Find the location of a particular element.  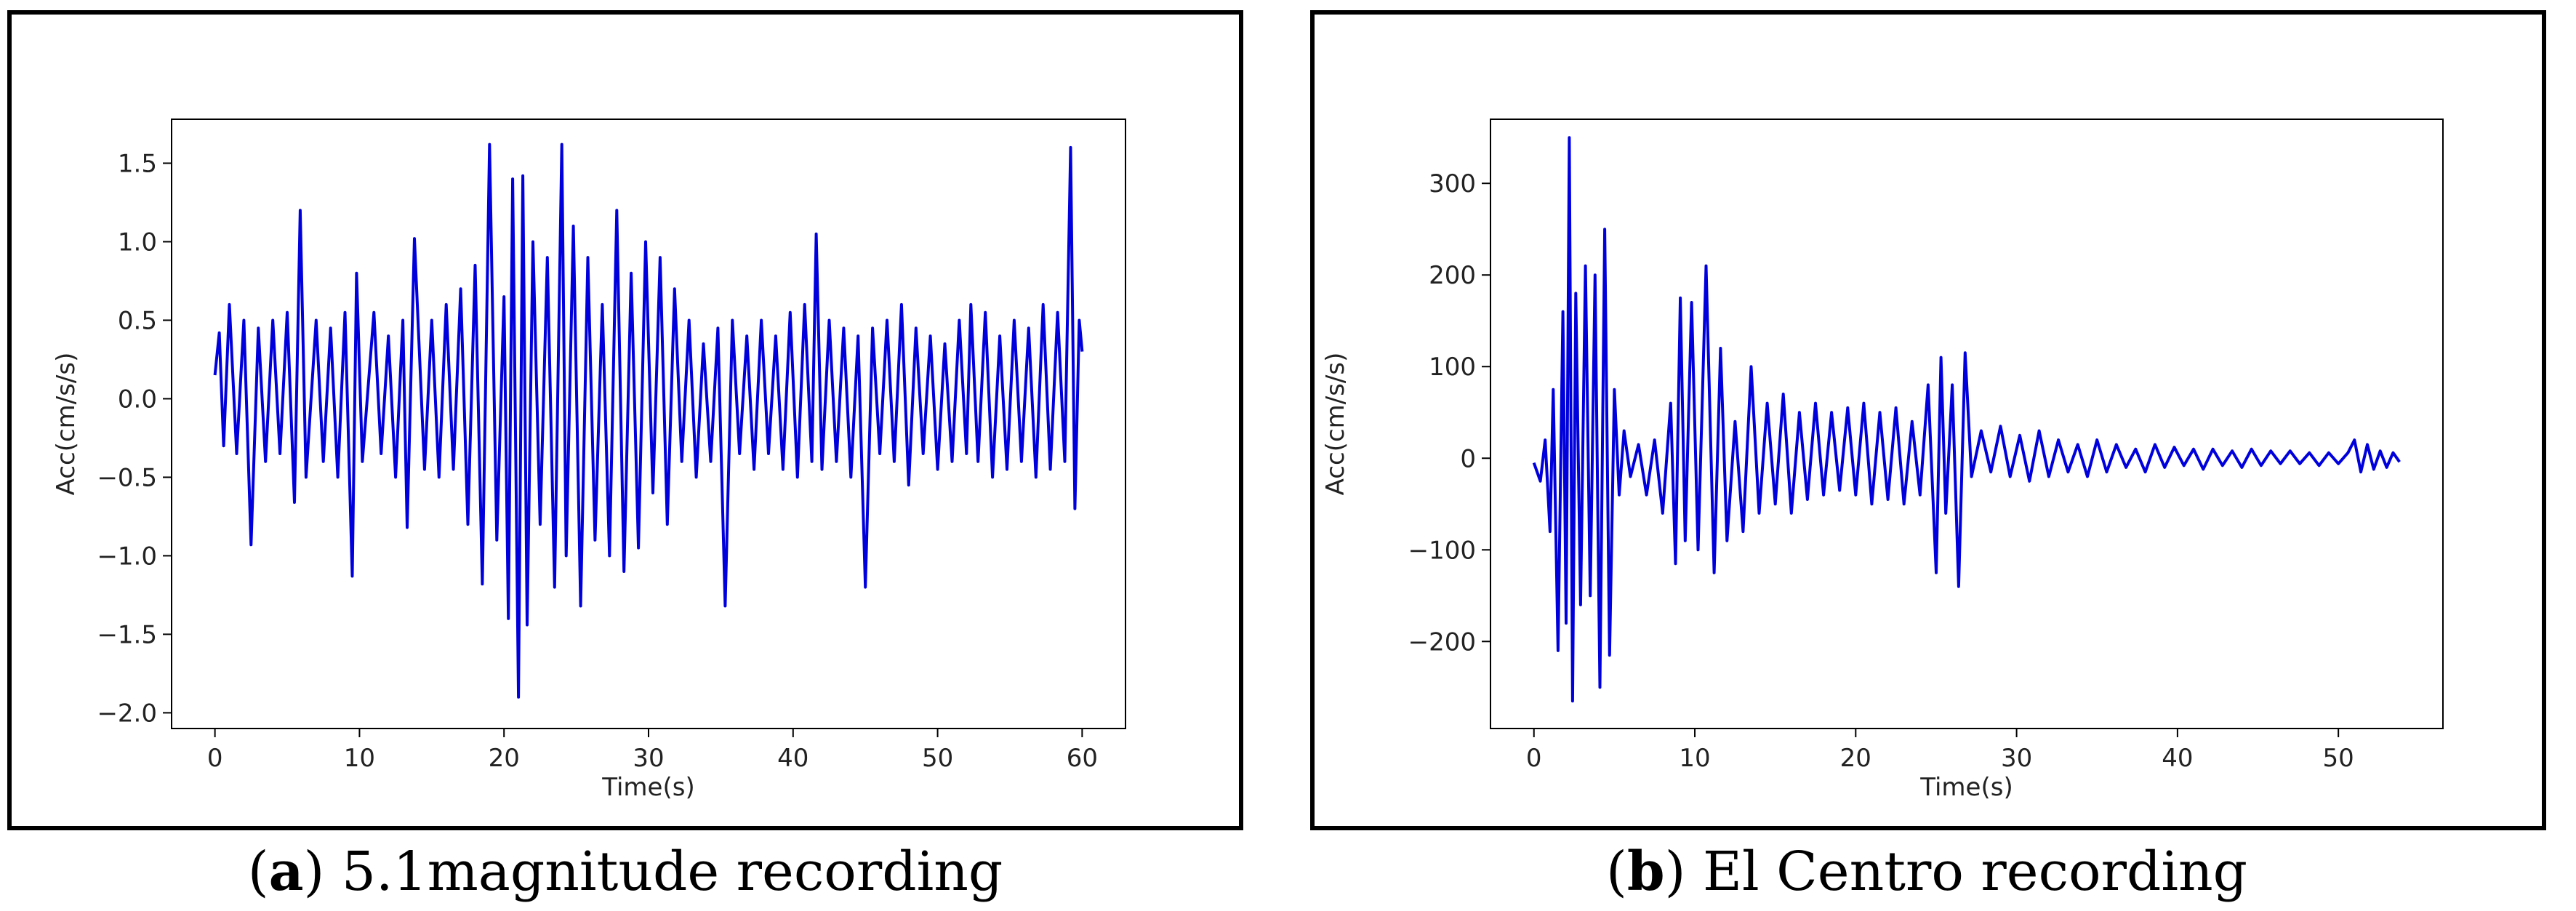

y-tick-label: 1.5 is located at coordinates (137, 163).